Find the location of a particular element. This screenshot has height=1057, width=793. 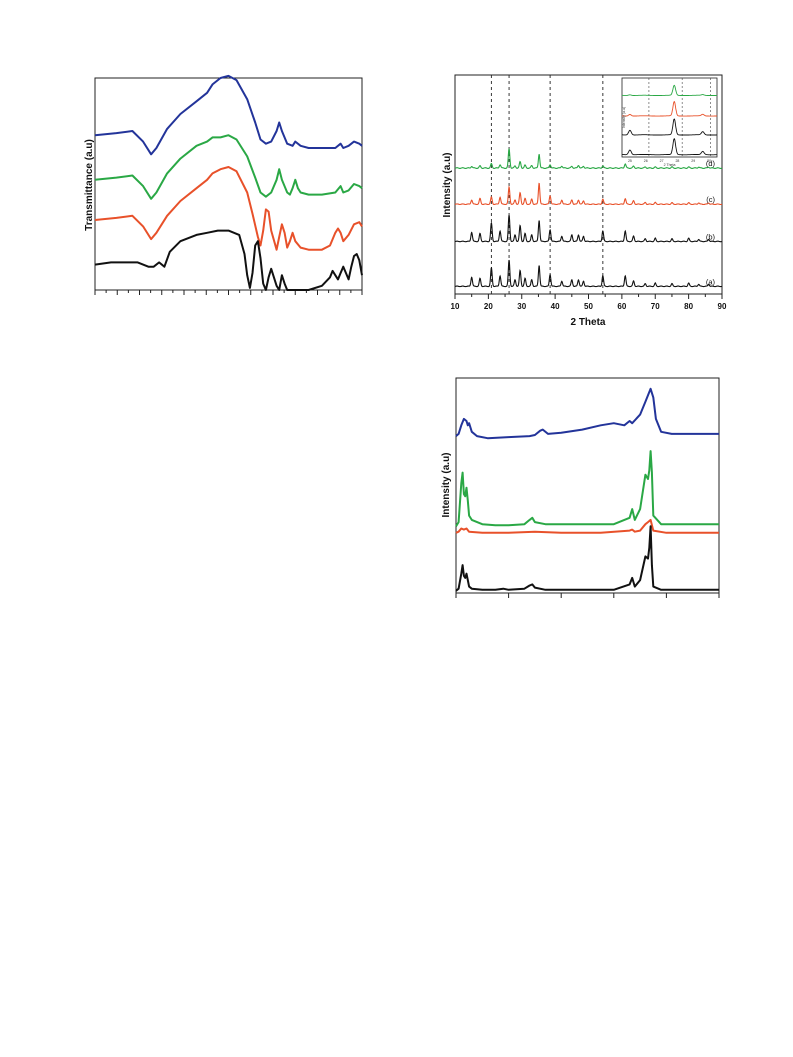

raman-x-ticks is located at coordinates (587, 595).